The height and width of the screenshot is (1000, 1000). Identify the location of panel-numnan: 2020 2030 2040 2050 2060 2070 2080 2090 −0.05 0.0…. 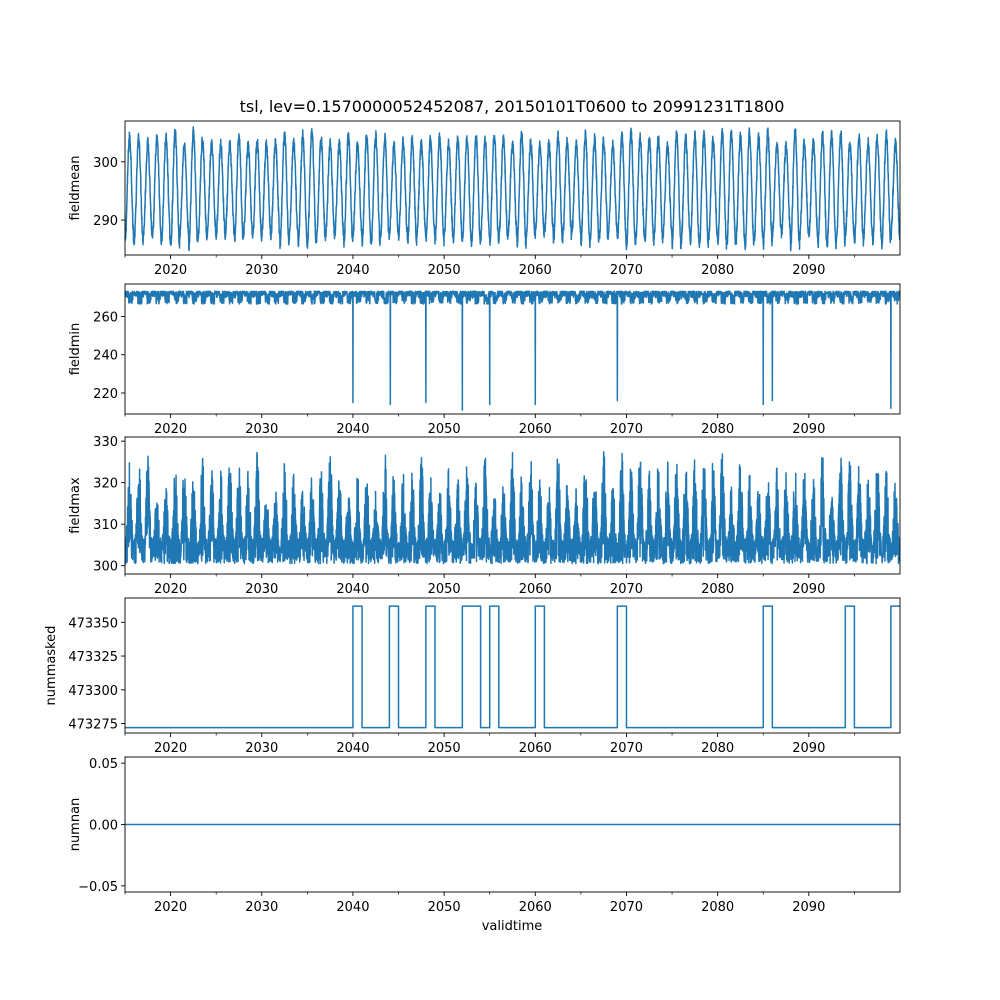
(484, 835).